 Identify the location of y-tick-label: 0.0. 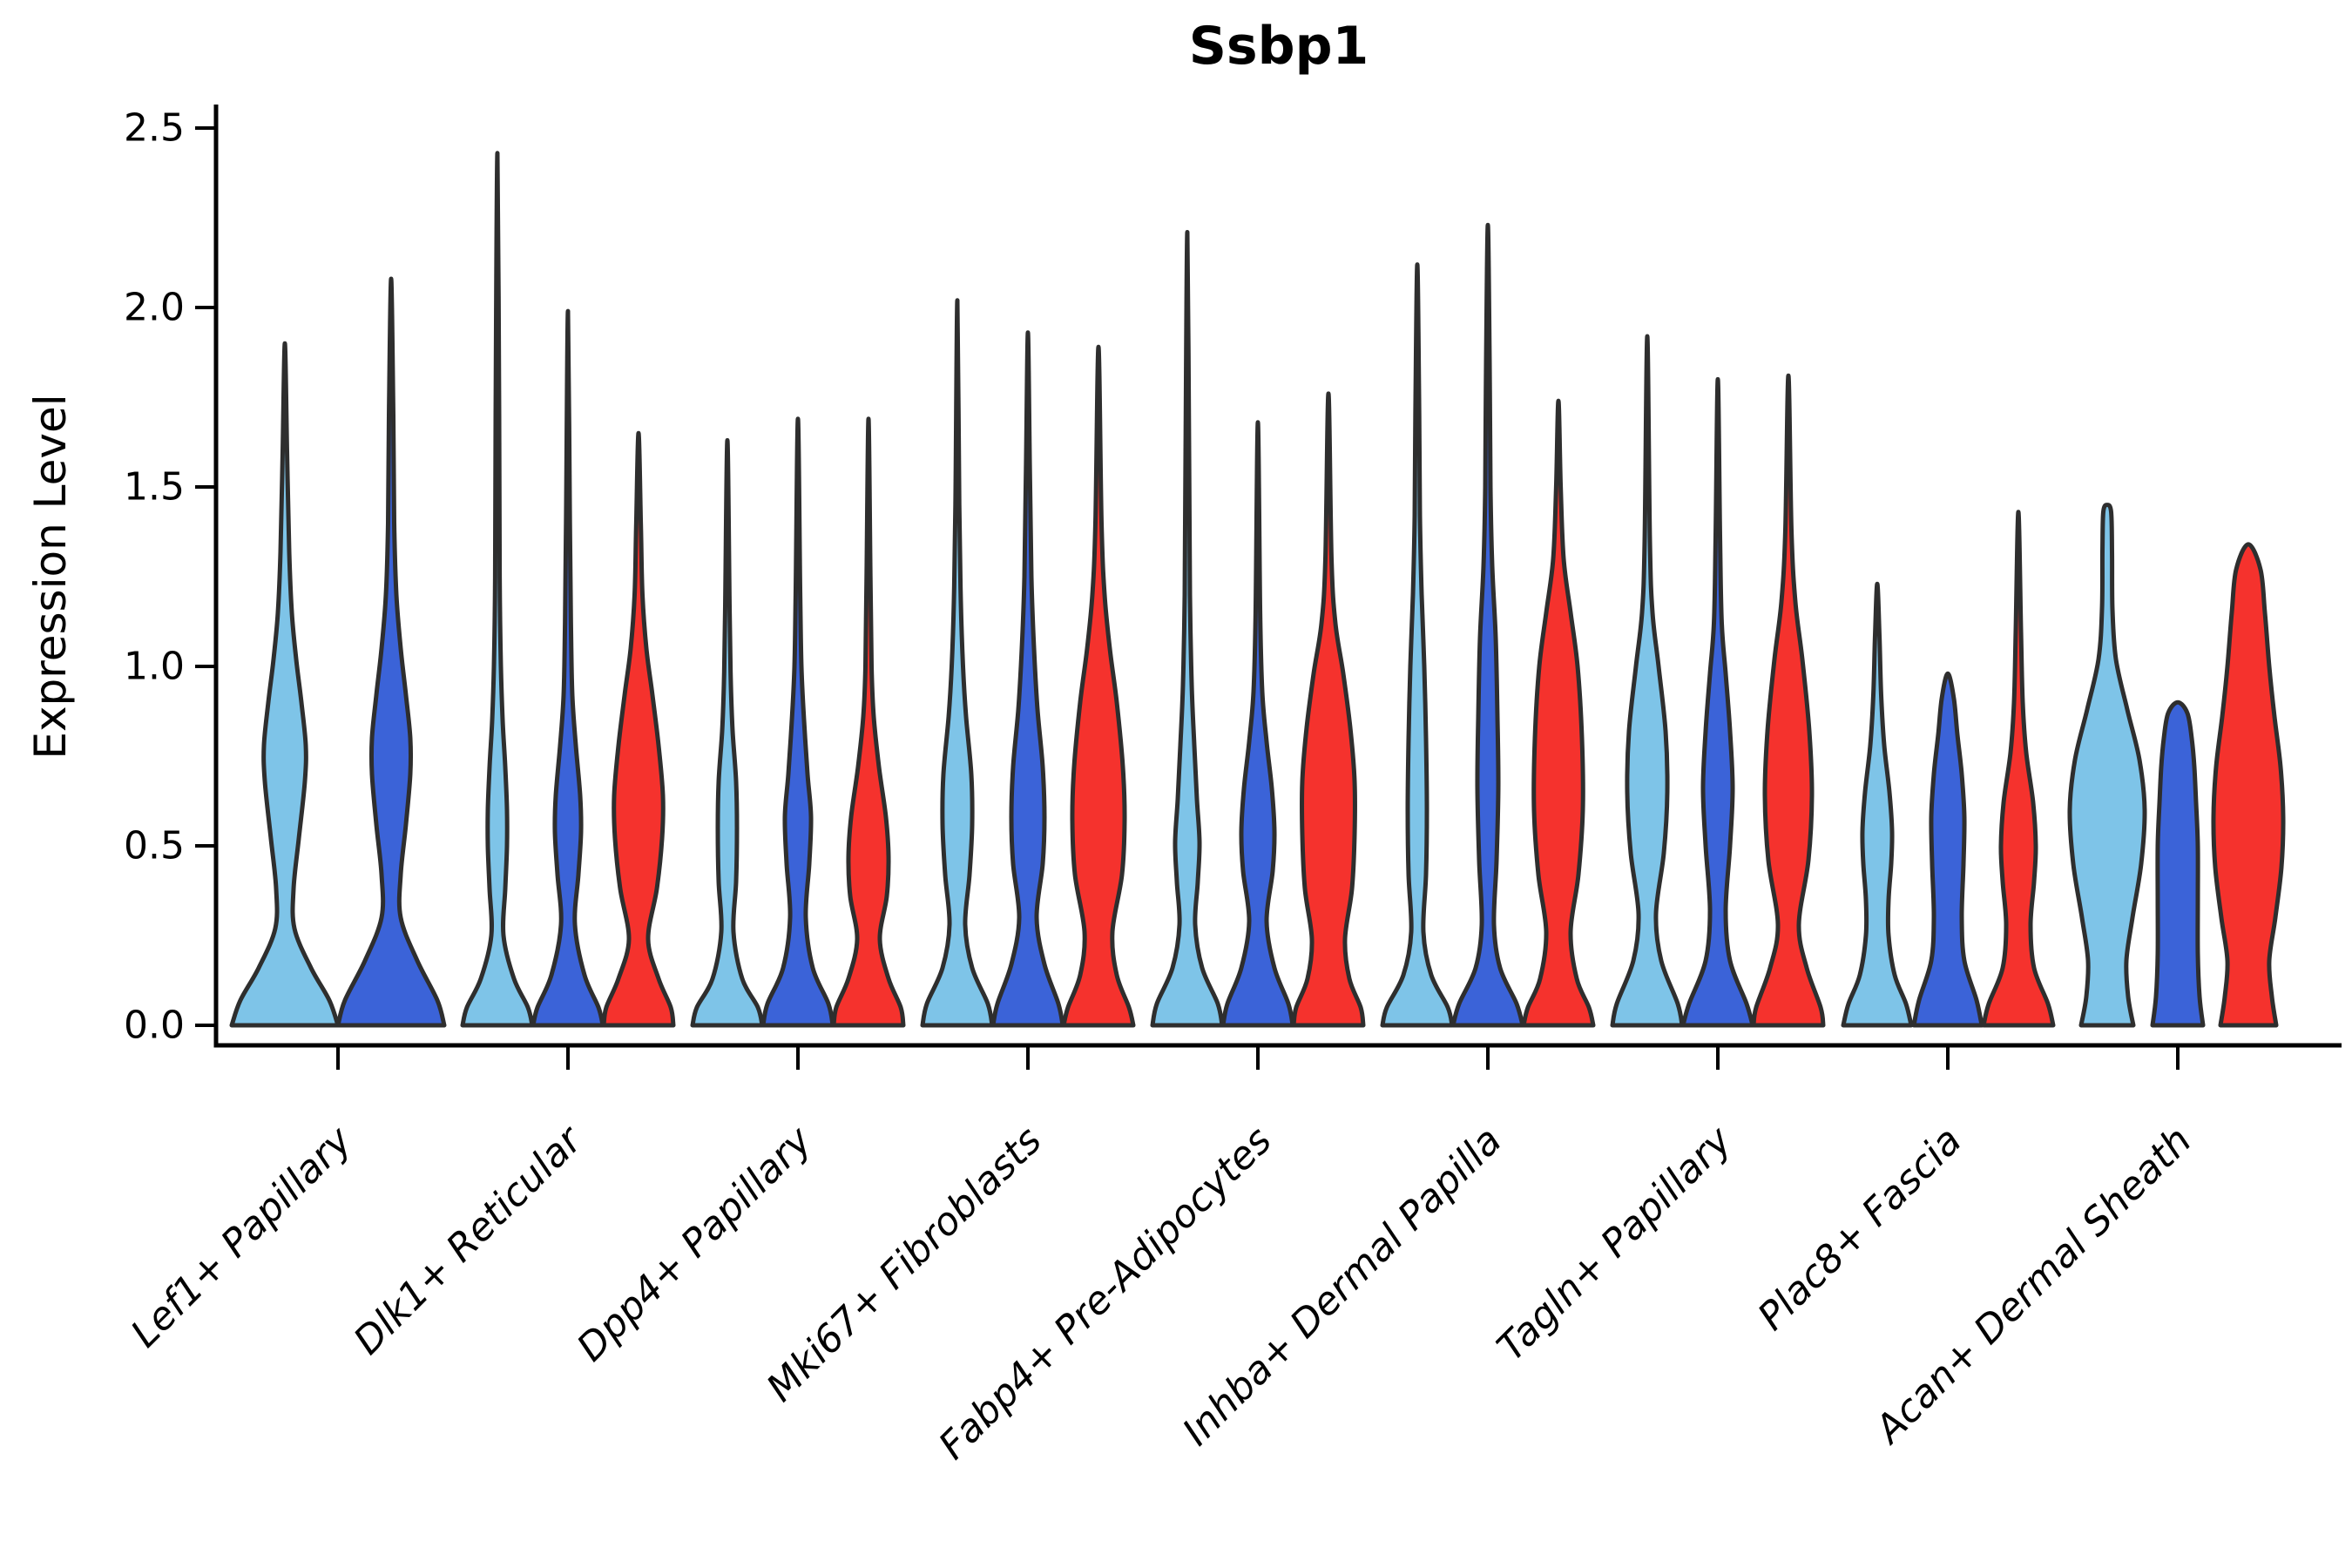
(154, 1026).